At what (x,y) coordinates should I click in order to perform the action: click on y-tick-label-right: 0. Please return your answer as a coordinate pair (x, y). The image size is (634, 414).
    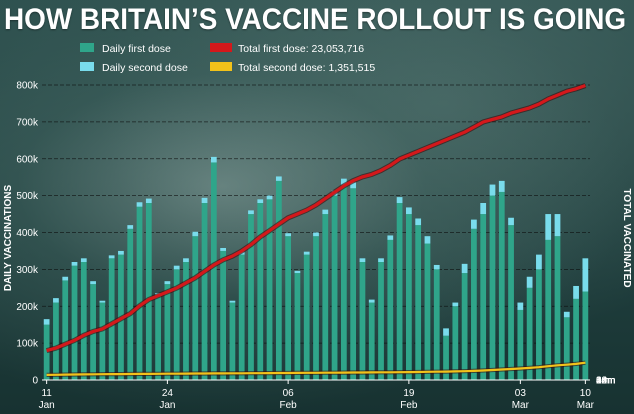
    Looking at the image, I should click on (599, 381).